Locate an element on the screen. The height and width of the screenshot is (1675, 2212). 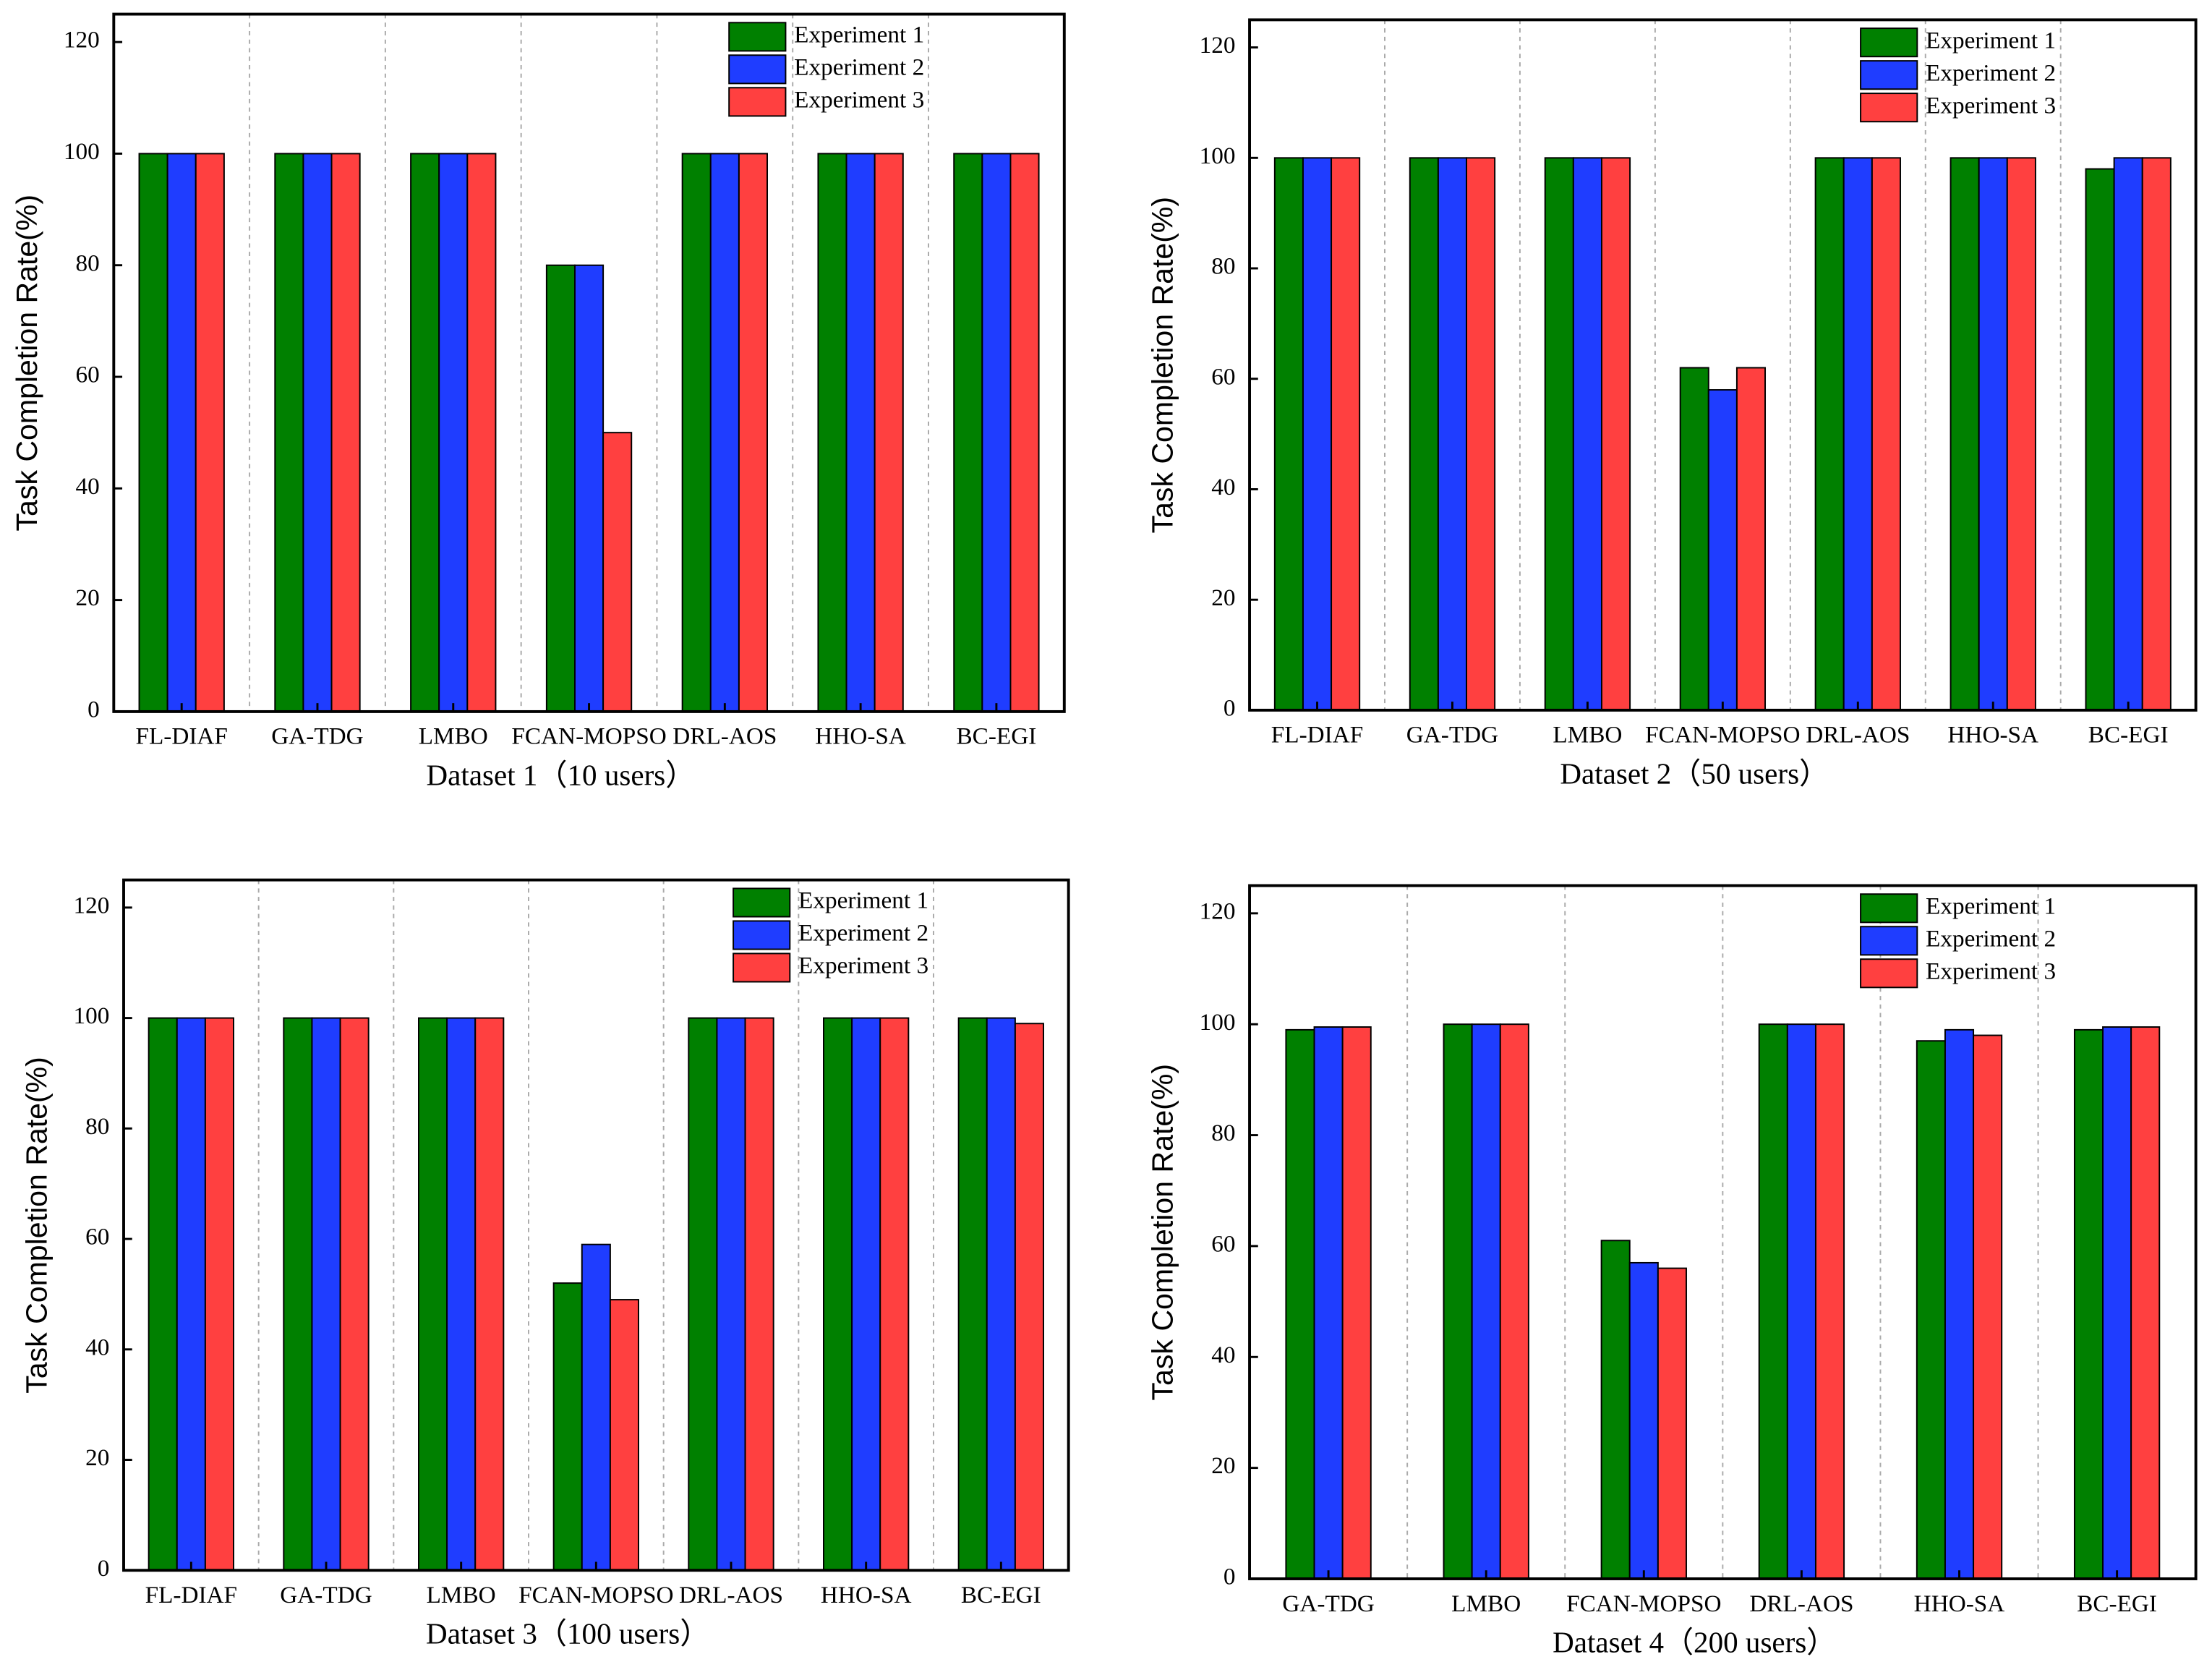
x-tick-label: LMBO is located at coordinates (1486, 1603).